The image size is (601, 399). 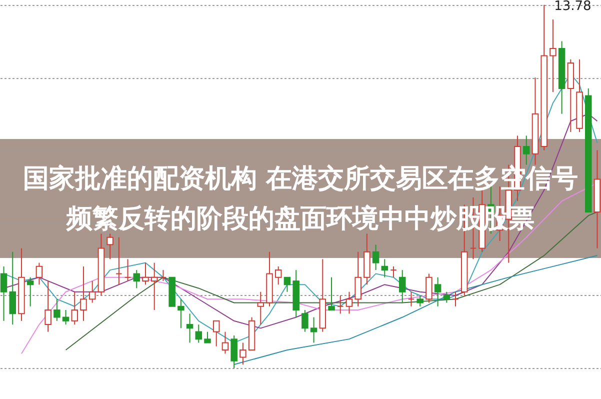 What do you see at coordinates (573, 7) in the screenshot?
I see `annotation: 13.78` at bounding box center [573, 7].